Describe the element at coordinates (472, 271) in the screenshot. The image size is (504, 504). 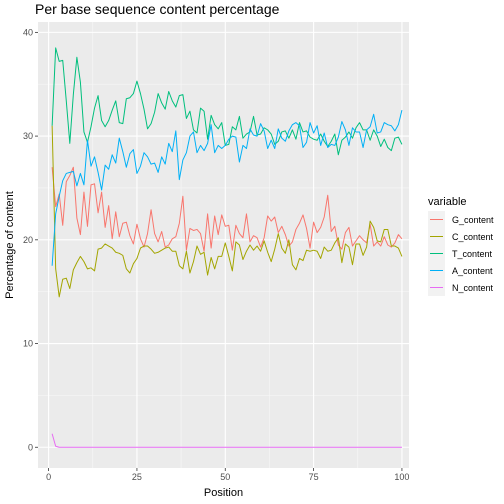
I see `legend-label: A_content` at that location.